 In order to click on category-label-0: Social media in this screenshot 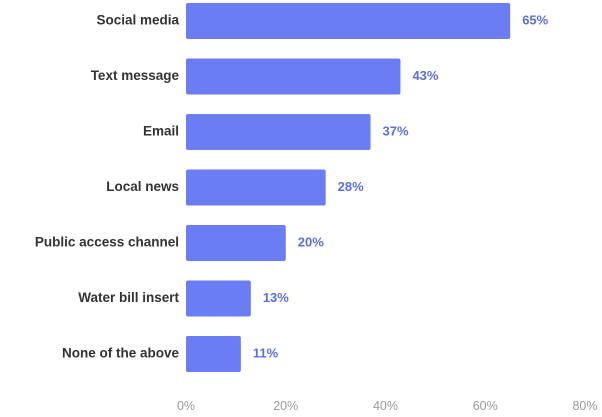, I will do `click(137, 20)`.